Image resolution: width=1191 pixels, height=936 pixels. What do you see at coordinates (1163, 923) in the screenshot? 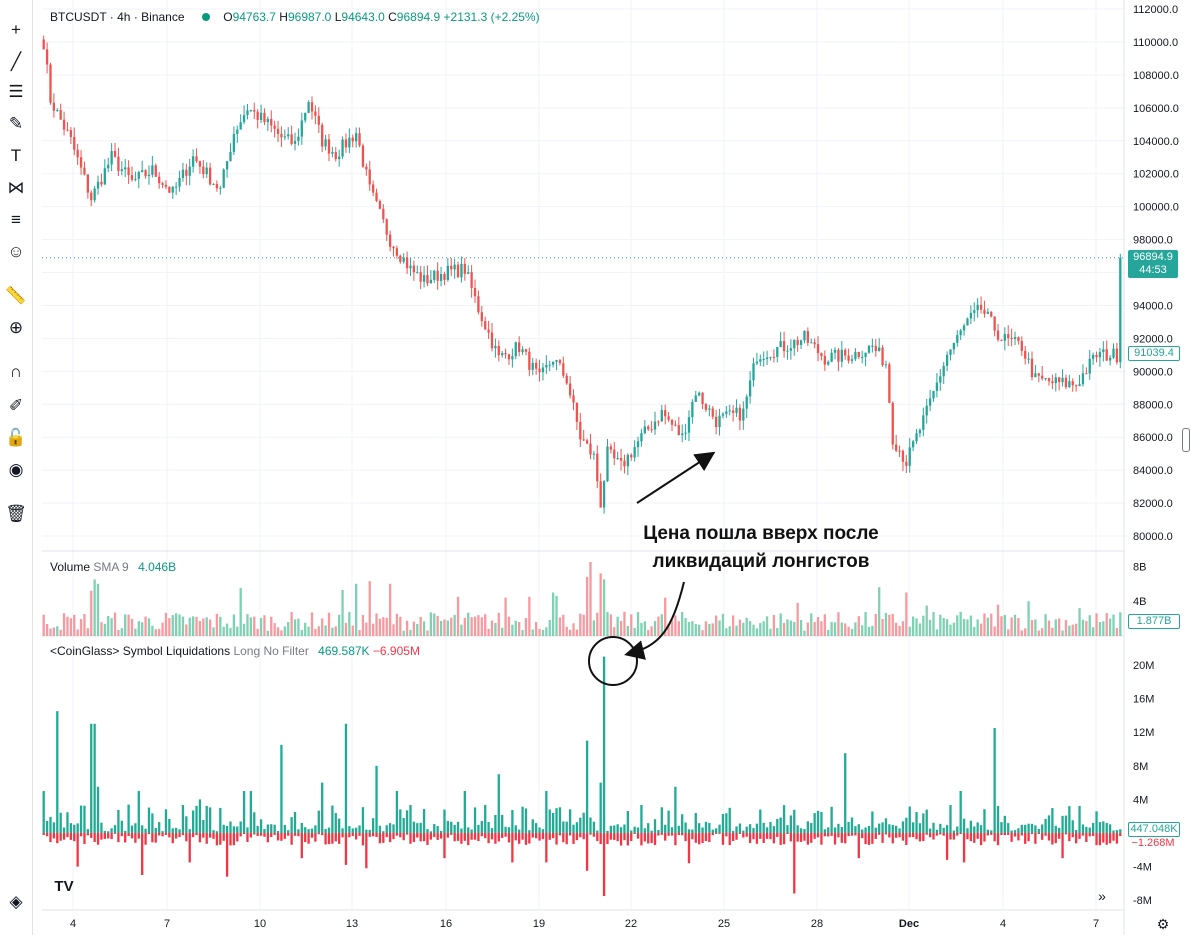
I see `chart-settings-icon: ⚙` at bounding box center [1163, 923].